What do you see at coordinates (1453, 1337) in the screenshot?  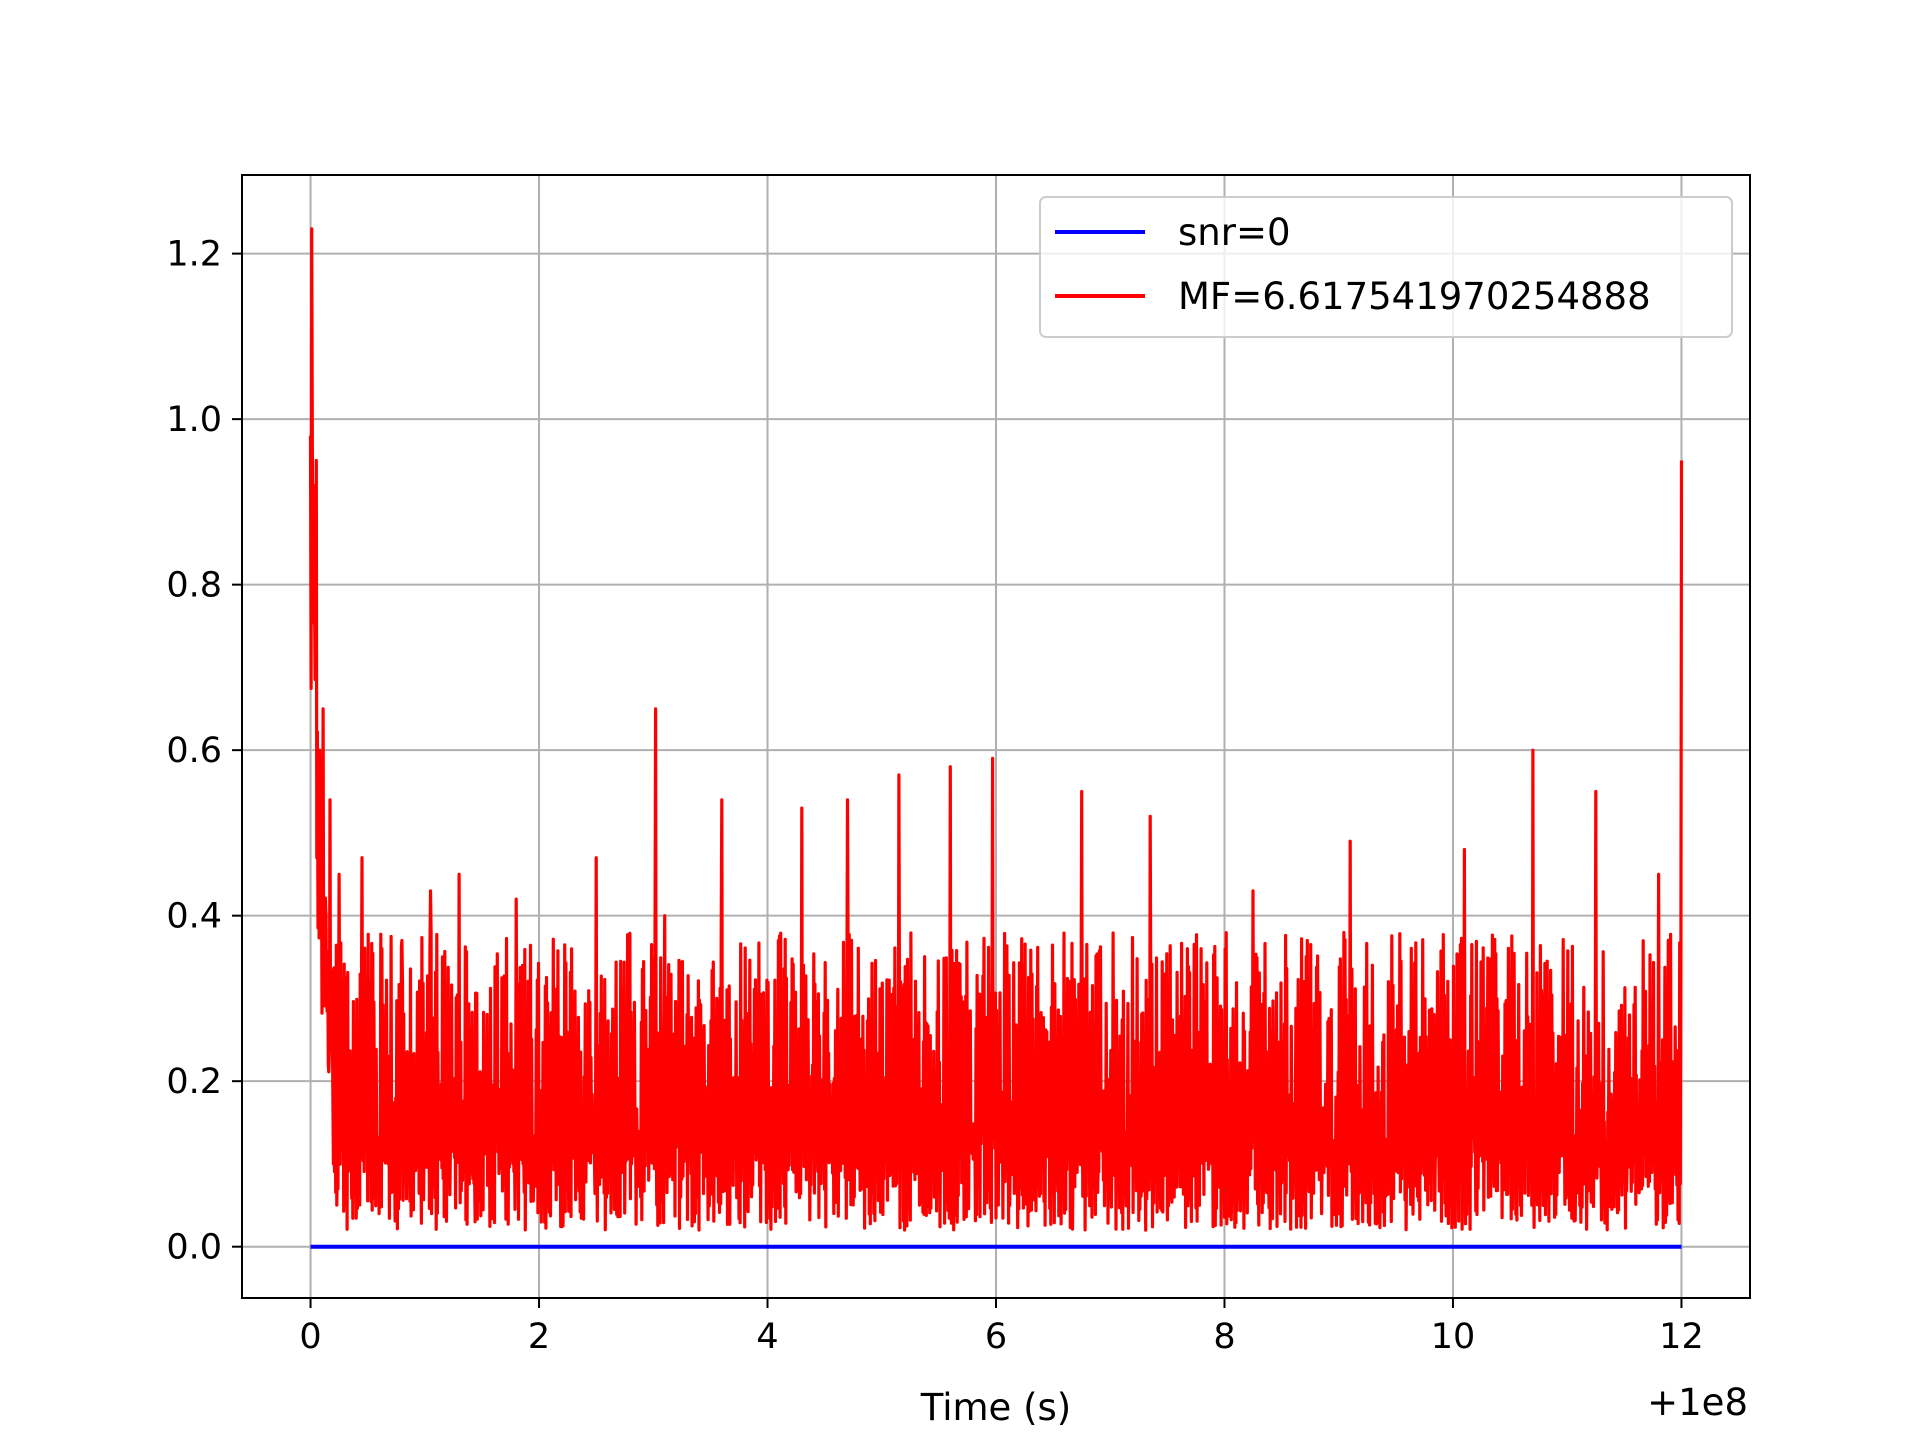 I see `x-tick-label: 10` at bounding box center [1453, 1337].